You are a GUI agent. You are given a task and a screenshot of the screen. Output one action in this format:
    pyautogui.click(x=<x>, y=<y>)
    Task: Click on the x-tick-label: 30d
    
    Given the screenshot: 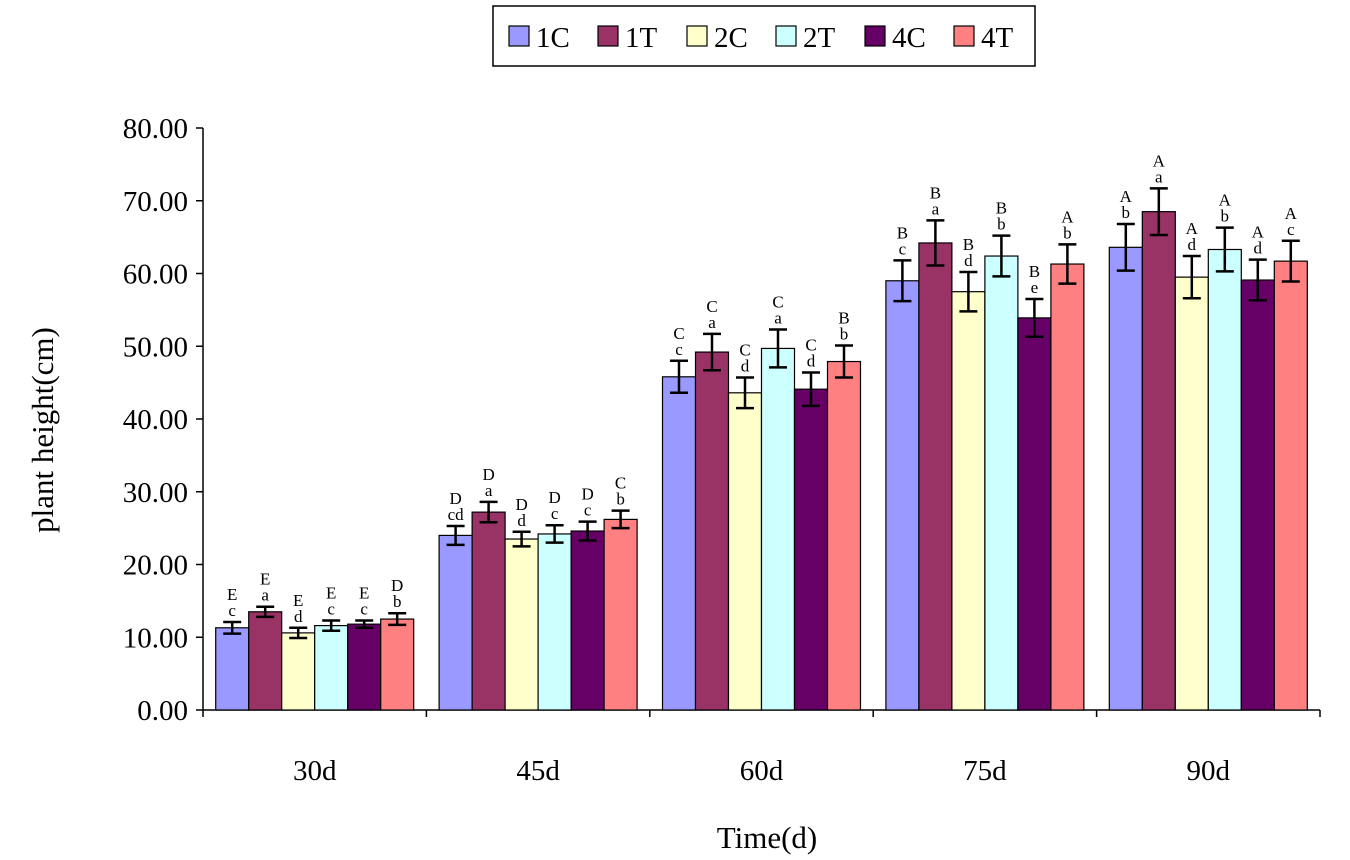 What is the action you would take?
    pyautogui.click(x=315, y=771)
    